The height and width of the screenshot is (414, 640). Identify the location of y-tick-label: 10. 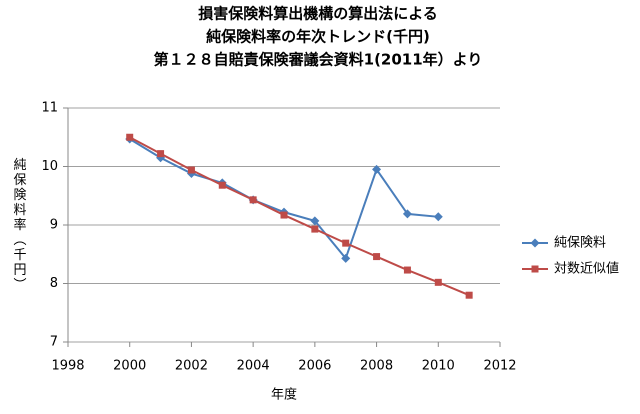
(49, 166).